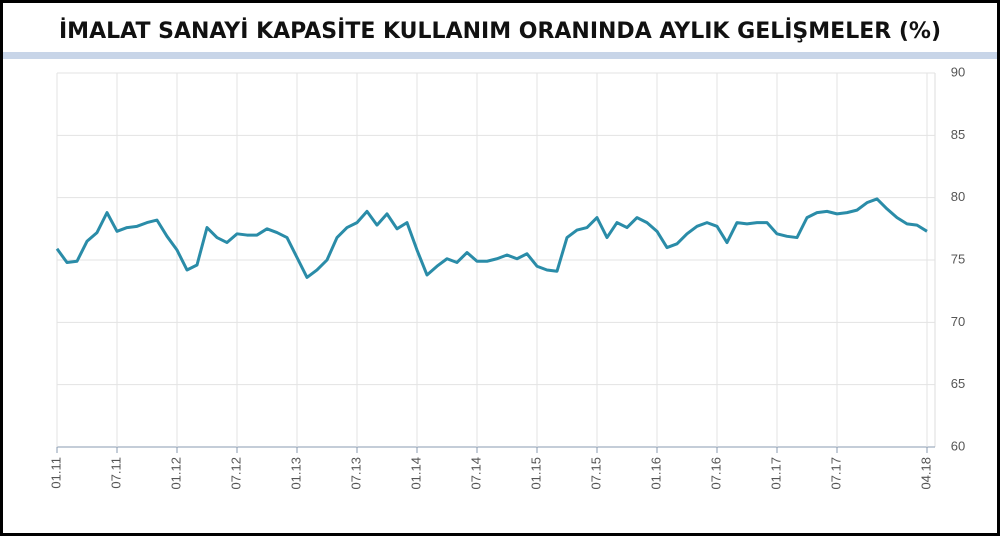  What do you see at coordinates (958, 134) in the screenshot?
I see `y-tick-label: 85` at bounding box center [958, 134].